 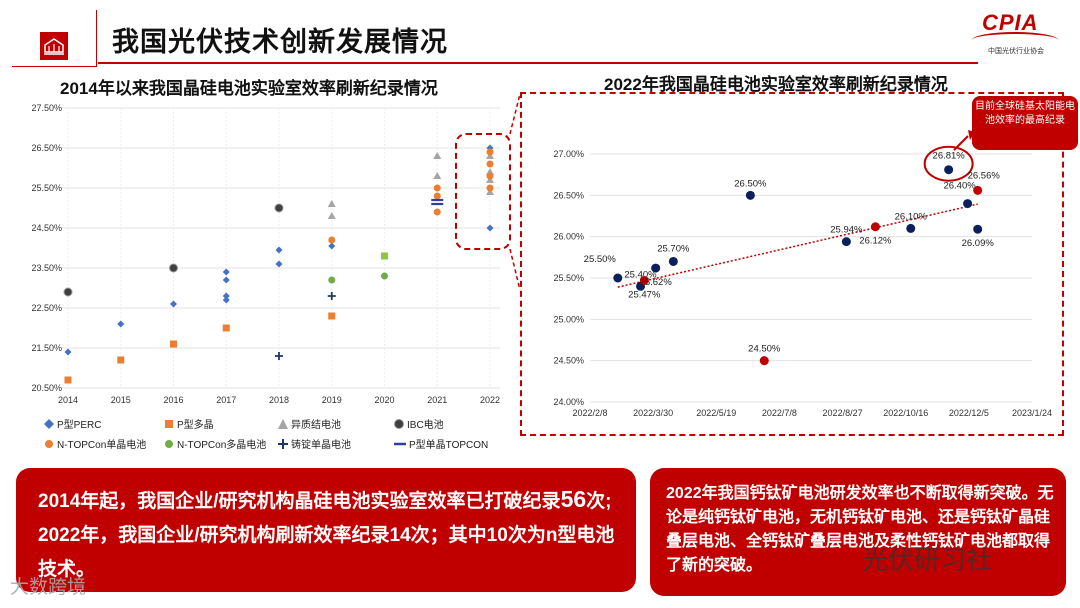 I want to click on x-tick-label: 2022/5/19, so click(x=716, y=413).